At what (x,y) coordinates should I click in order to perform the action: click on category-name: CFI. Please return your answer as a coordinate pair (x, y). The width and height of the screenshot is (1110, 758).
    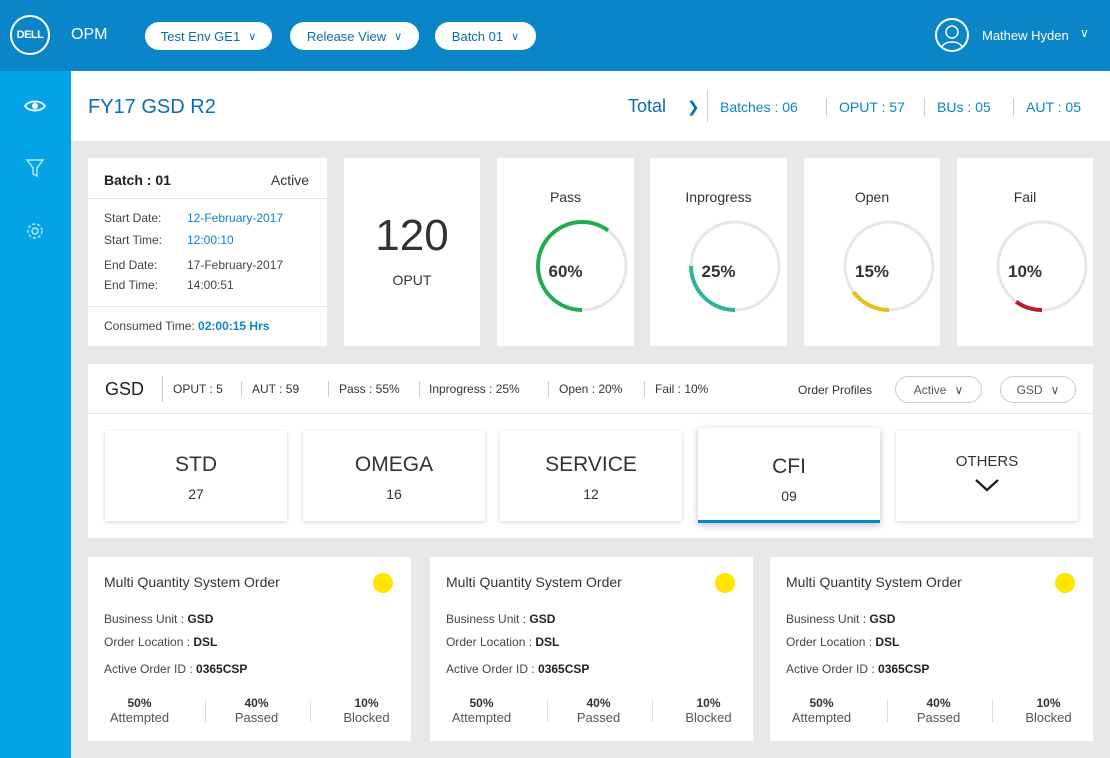
    Looking at the image, I should click on (789, 466).